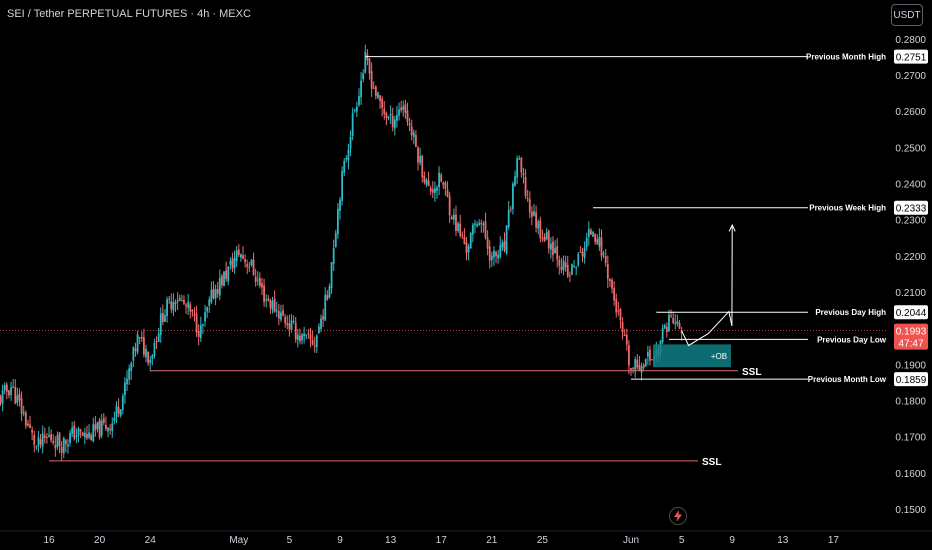 The height and width of the screenshot is (550, 932). Describe the element at coordinates (631, 540) in the screenshot. I see `time-tick-label: Jun` at that location.